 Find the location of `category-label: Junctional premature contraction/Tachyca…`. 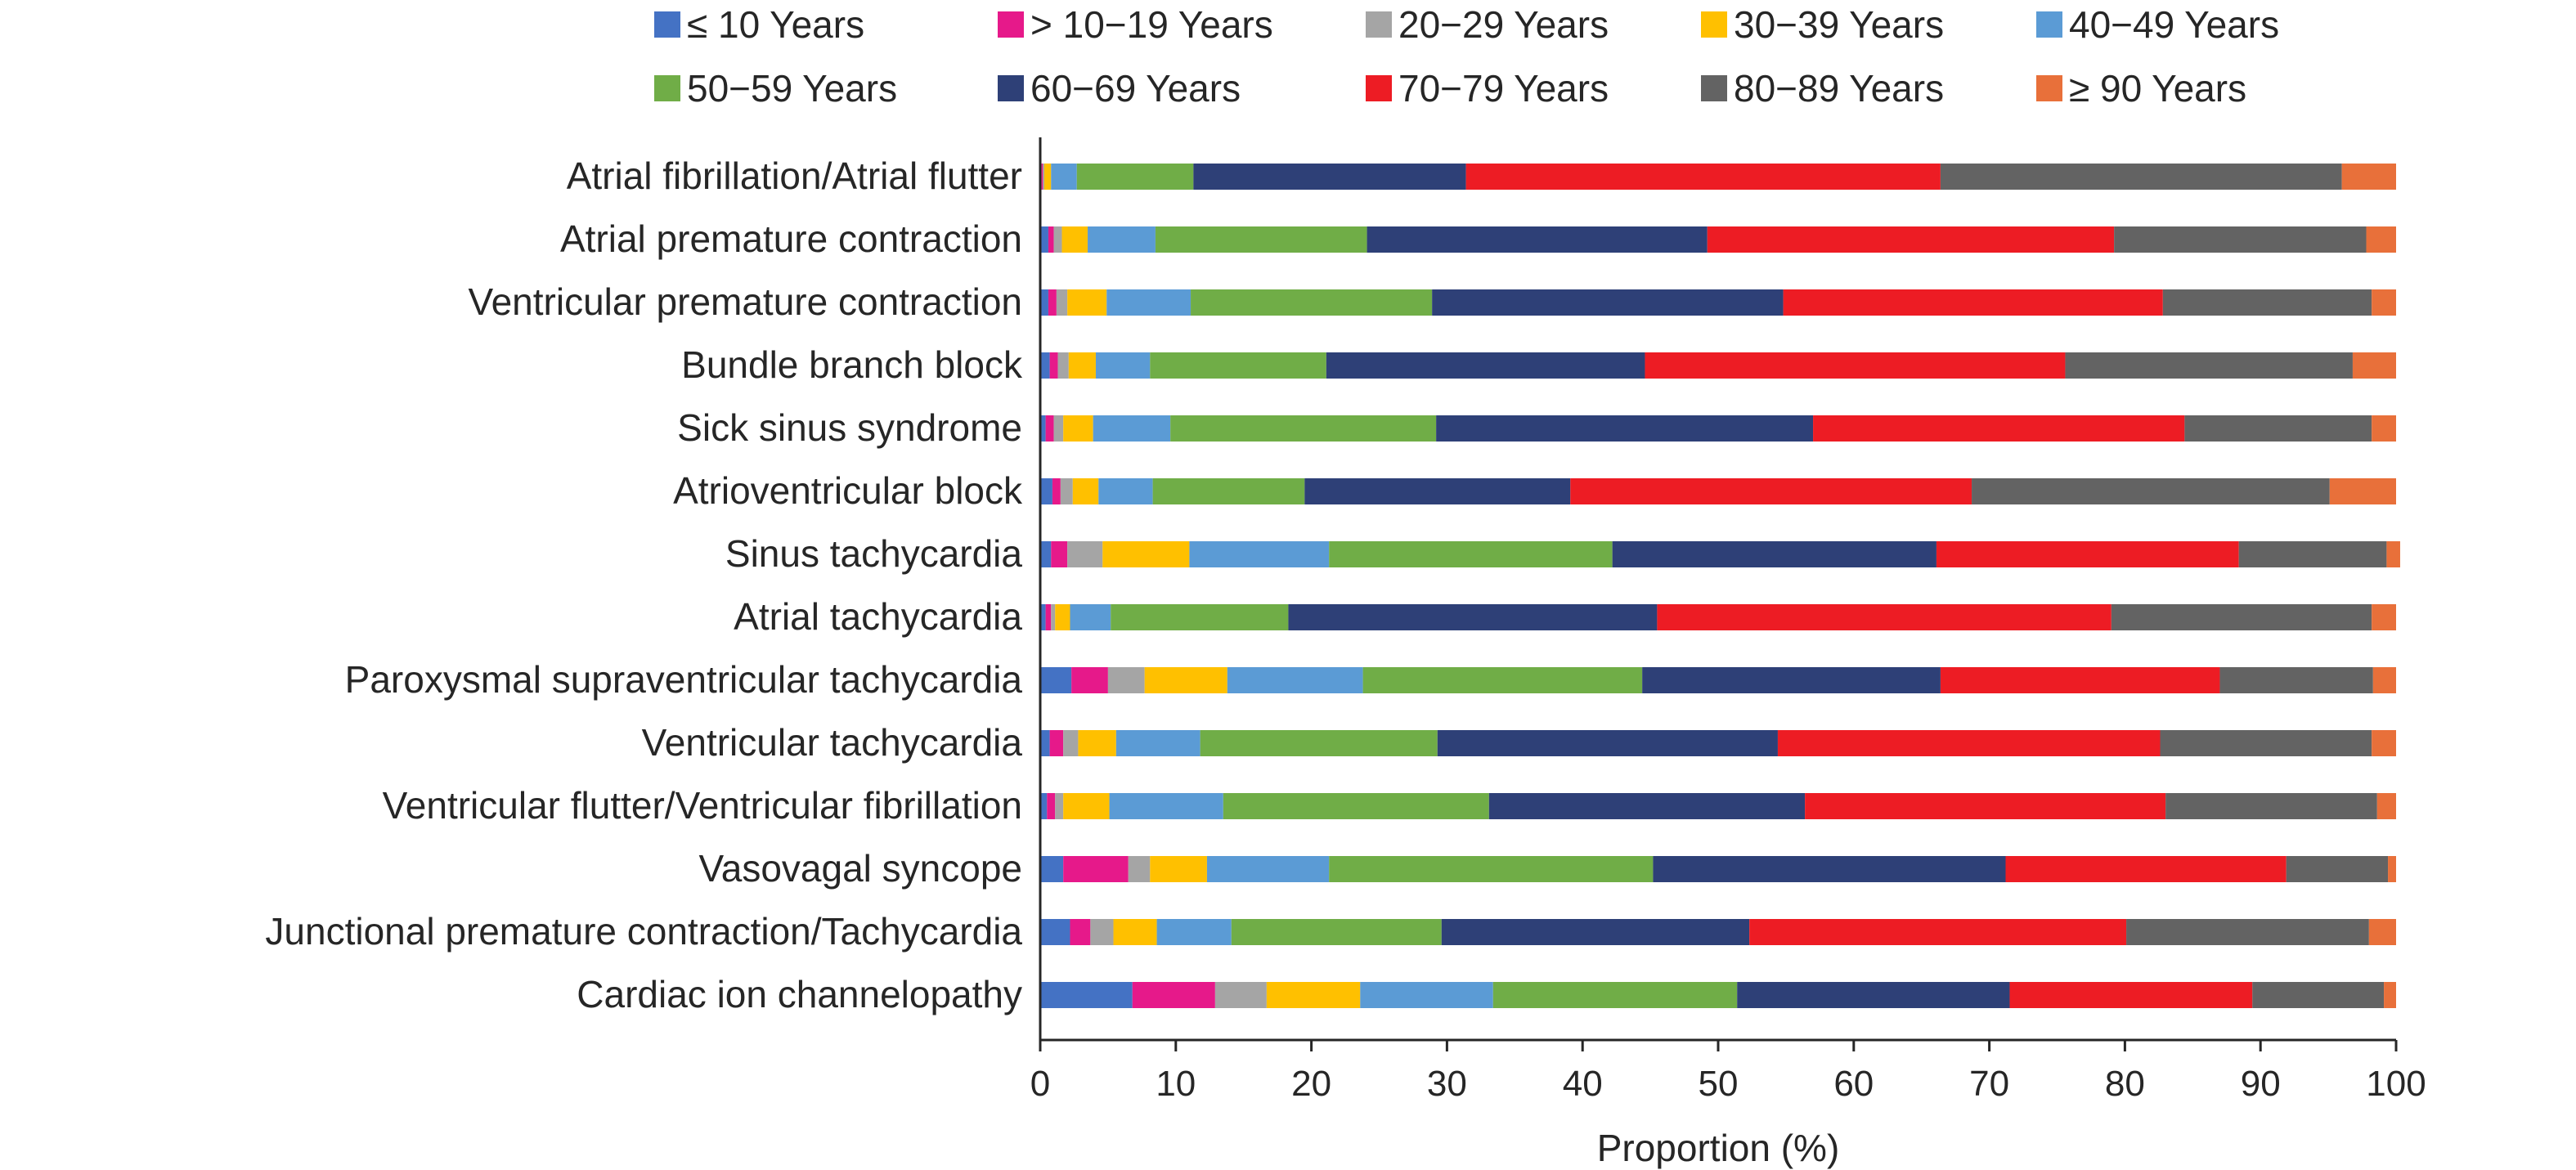

category-label: Junctional premature contraction/Tachyca… is located at coordinates (643, 931).